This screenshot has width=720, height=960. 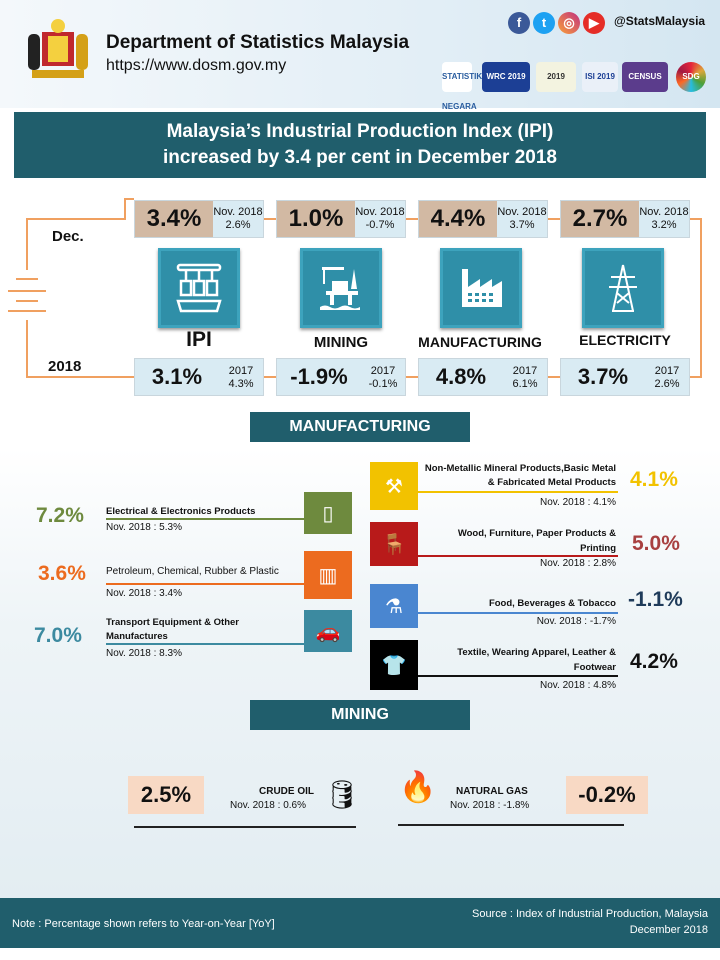 What do you see at coordinates (654, 479) in the screenshot?
I see `metal-pct: 4.1%` at bounding box center [654, 479].